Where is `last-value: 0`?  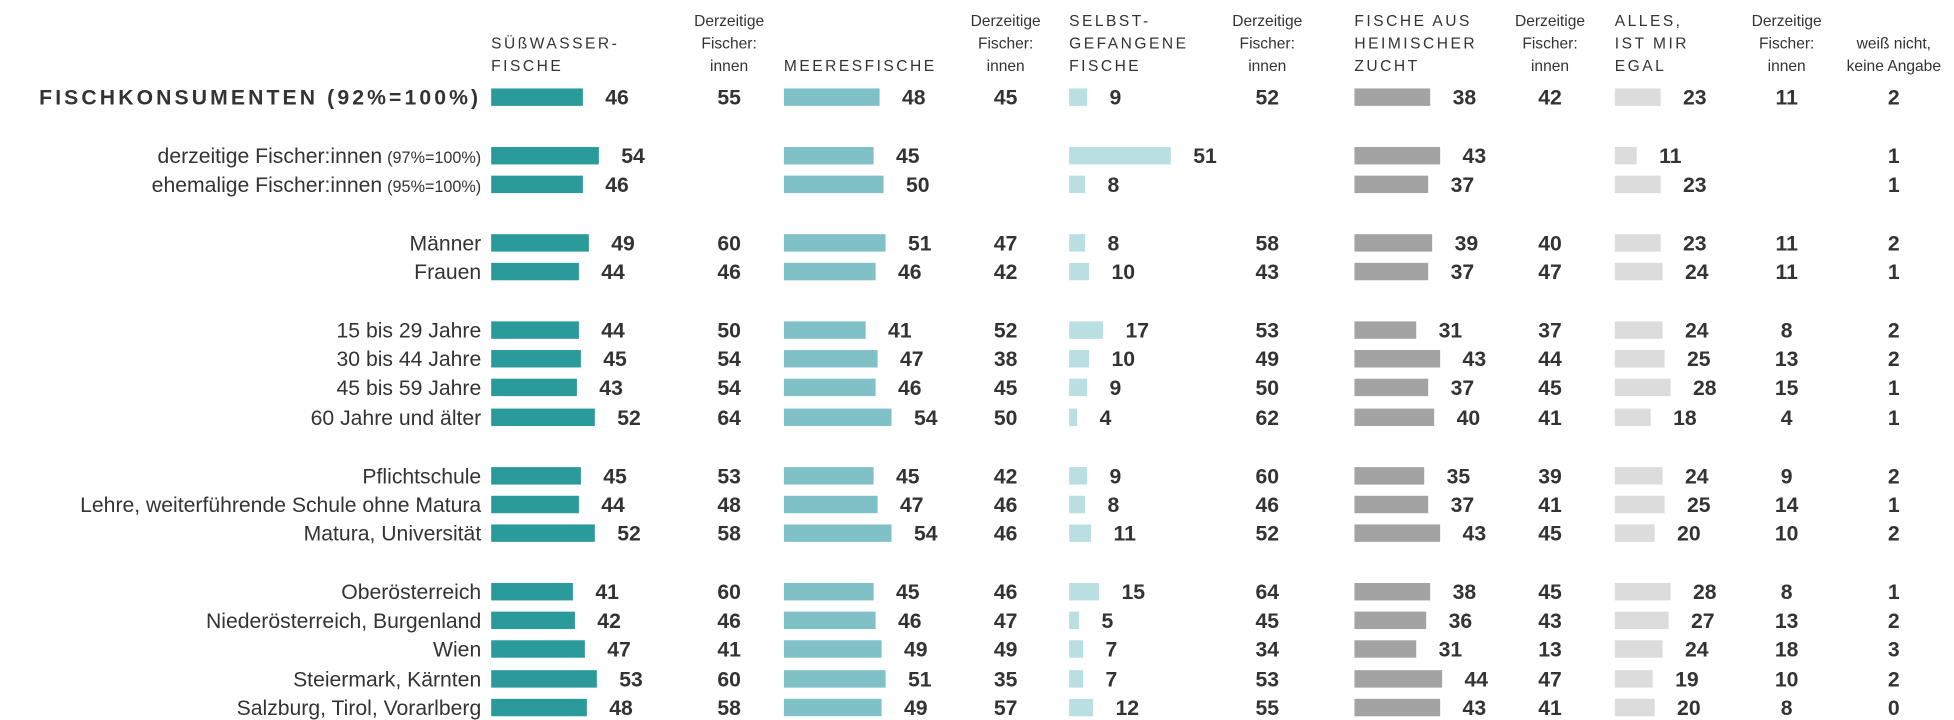 last-value: 0 is located at coordinates (1894, 708).